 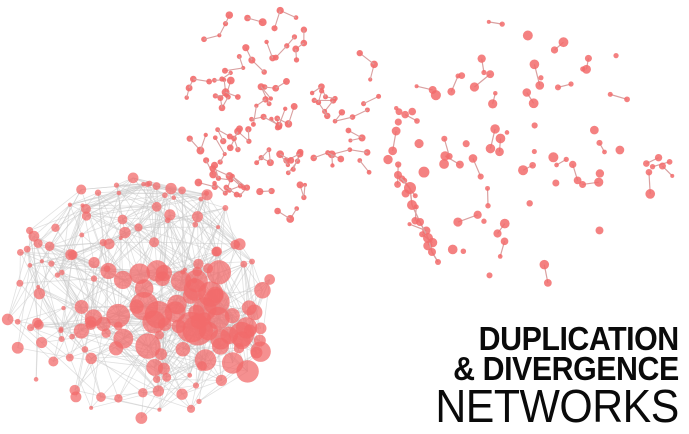 What do you see at coordinates (557, 406) in the screenshot?
I see `title-line-3: NETWORKS` at bounding box center [557, 406].